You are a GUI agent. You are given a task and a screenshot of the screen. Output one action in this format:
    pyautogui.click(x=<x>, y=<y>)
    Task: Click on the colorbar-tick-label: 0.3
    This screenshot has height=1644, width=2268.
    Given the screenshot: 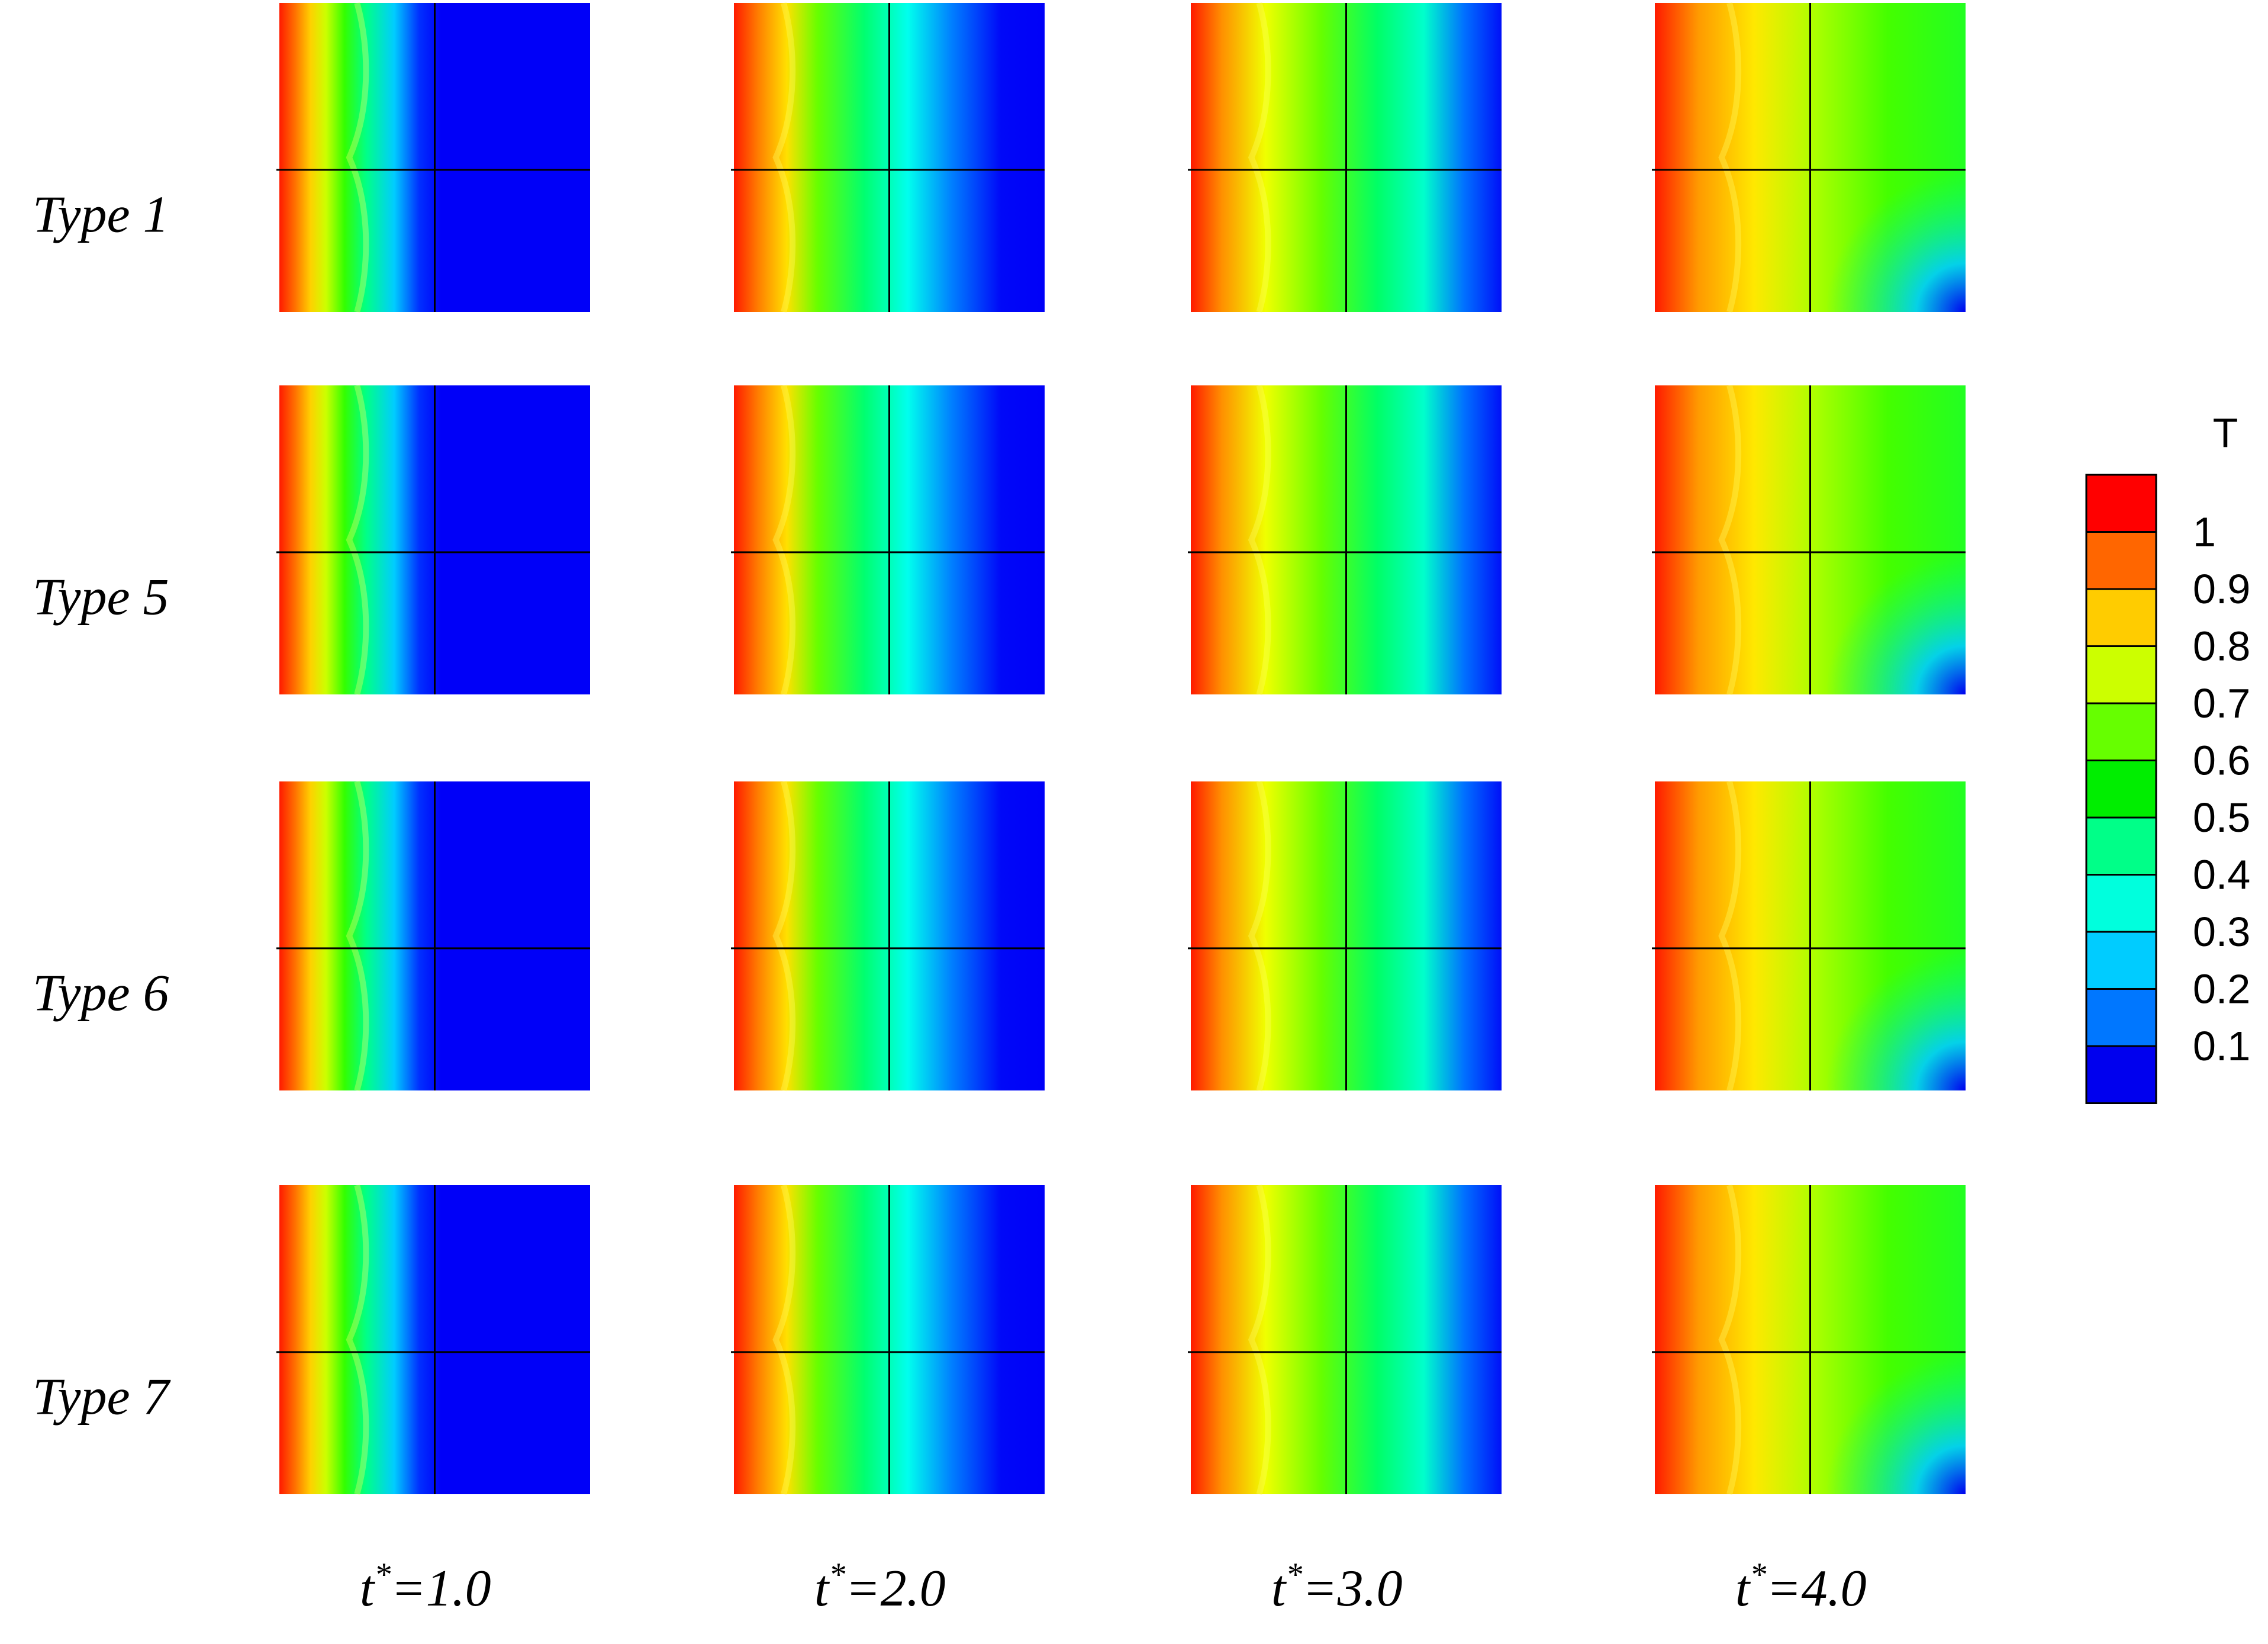 What is the action you would take?
    pyautogui.click(x=2221, y=932)
    